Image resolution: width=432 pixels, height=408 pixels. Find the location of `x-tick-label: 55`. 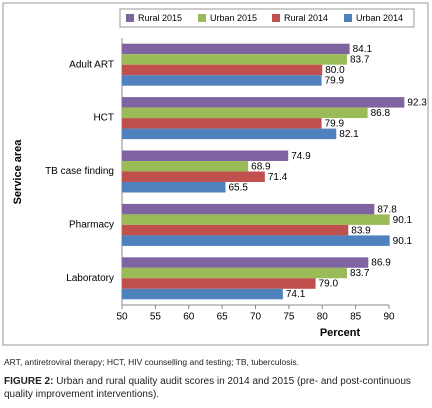

x-tick-label: 55 is located at coordinates (156, 317).